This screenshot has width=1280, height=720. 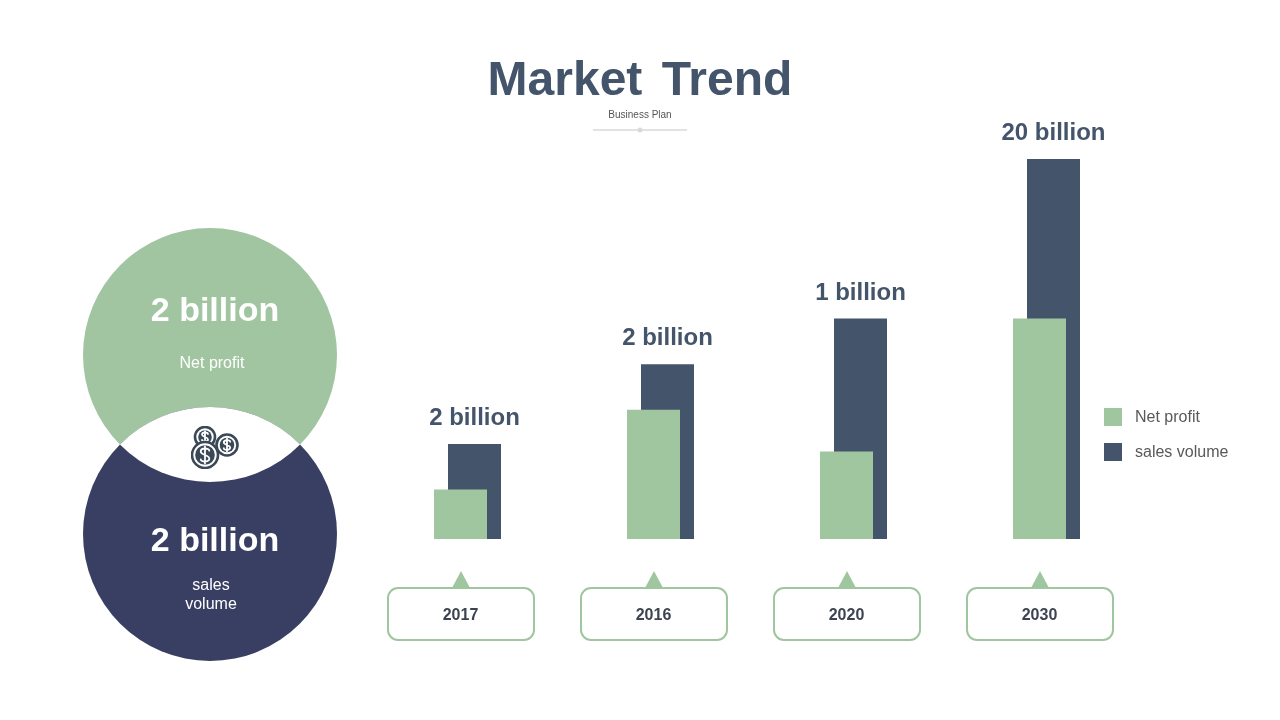 I want to click on x-tick-label: 2020, so click(x=846, y=614).